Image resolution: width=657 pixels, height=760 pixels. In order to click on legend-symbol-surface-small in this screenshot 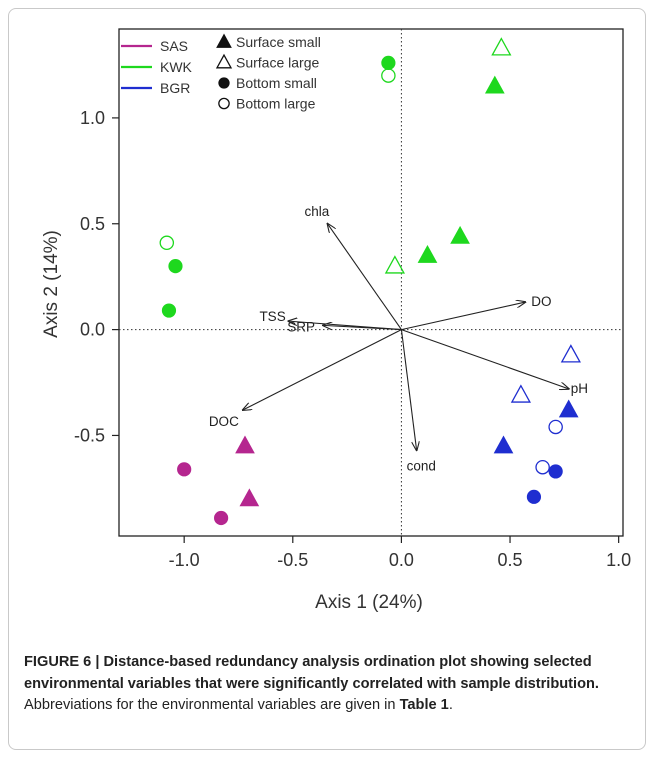, I will do `click(224, 40)`.